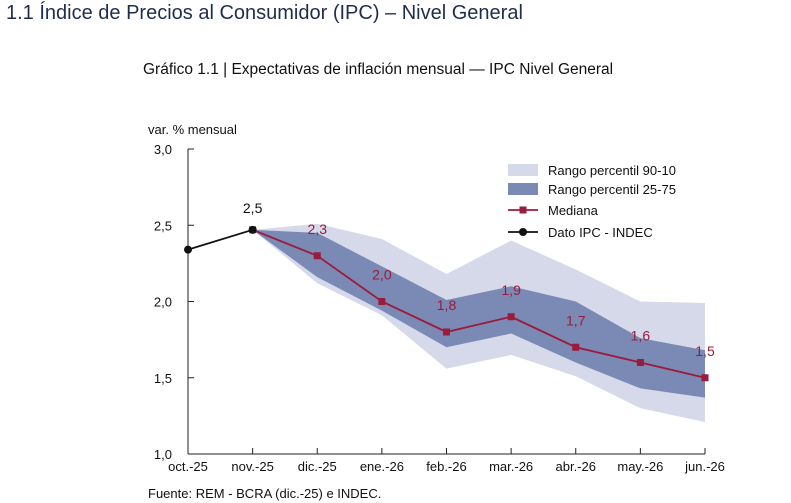 This screenshot has height=503, width=791. What do you see at coordinates (576, 320) in the screenshot?
I see `data-label: 1,7` at bounding box center [576, 320].